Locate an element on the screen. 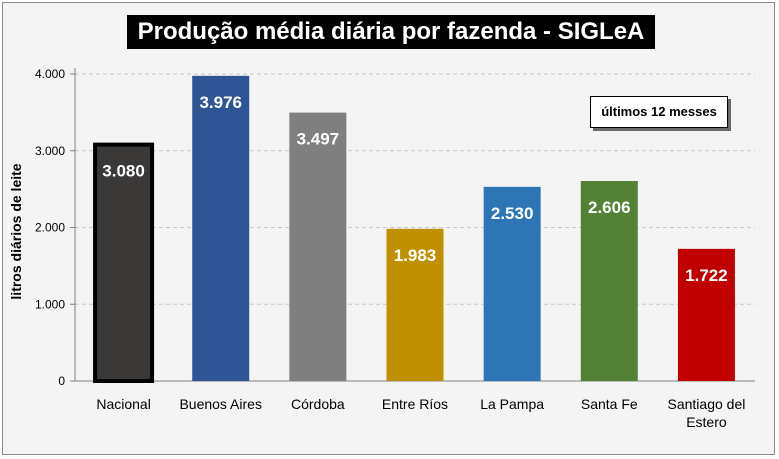 Image resolution: width=779 pixels, height=459 pixels. period-annotation: últimos 12 messes is located at coordinates (659, 112).